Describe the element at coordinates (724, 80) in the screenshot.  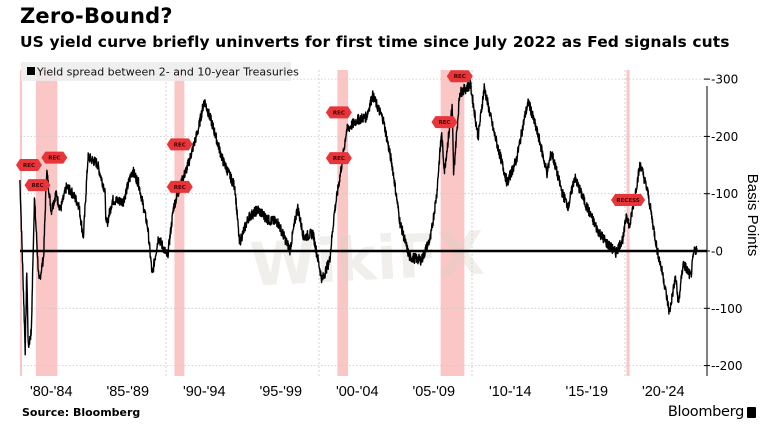
I see `y-tick-label: -300` at that location.